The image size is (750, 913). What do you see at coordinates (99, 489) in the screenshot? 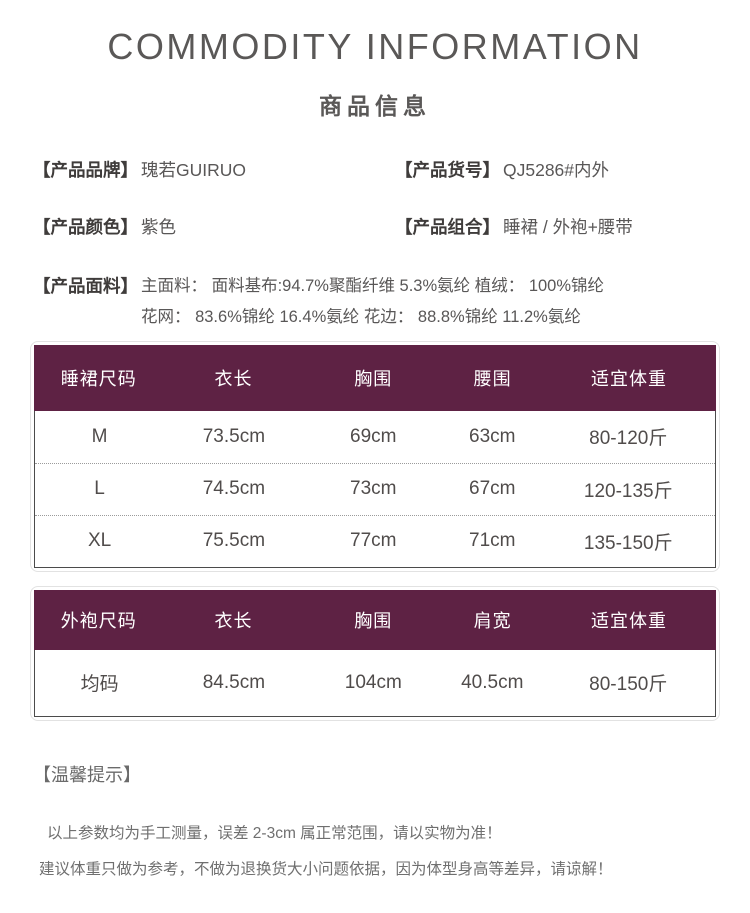
I see `size-cell: L` at bounding box center [99, 489].